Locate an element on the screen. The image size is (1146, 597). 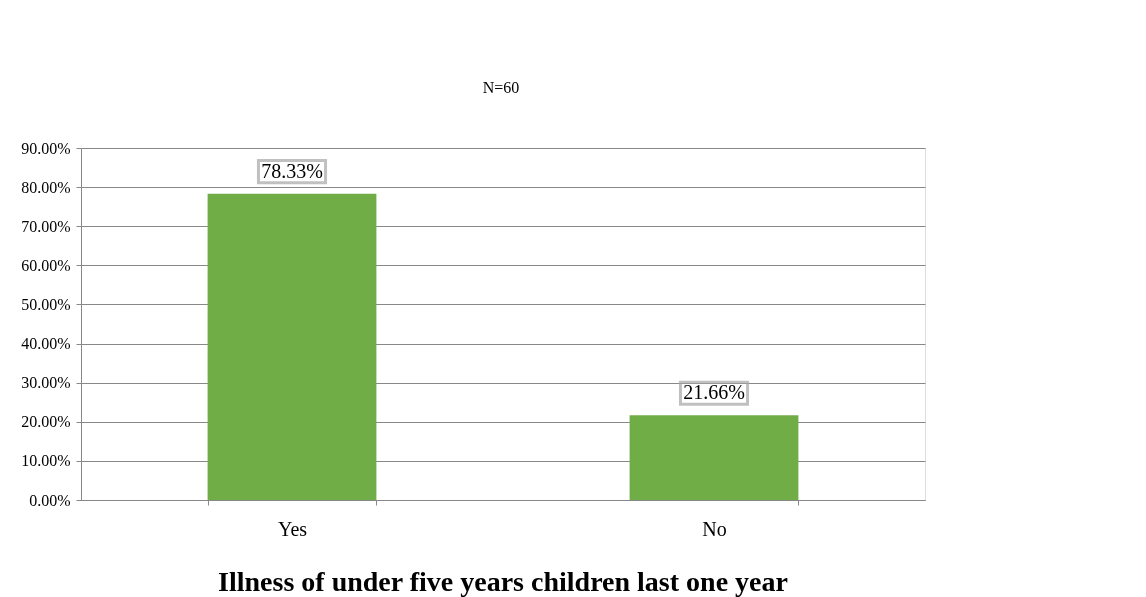
y-tick-label: 30.00% is located at coordinates (46, 383).